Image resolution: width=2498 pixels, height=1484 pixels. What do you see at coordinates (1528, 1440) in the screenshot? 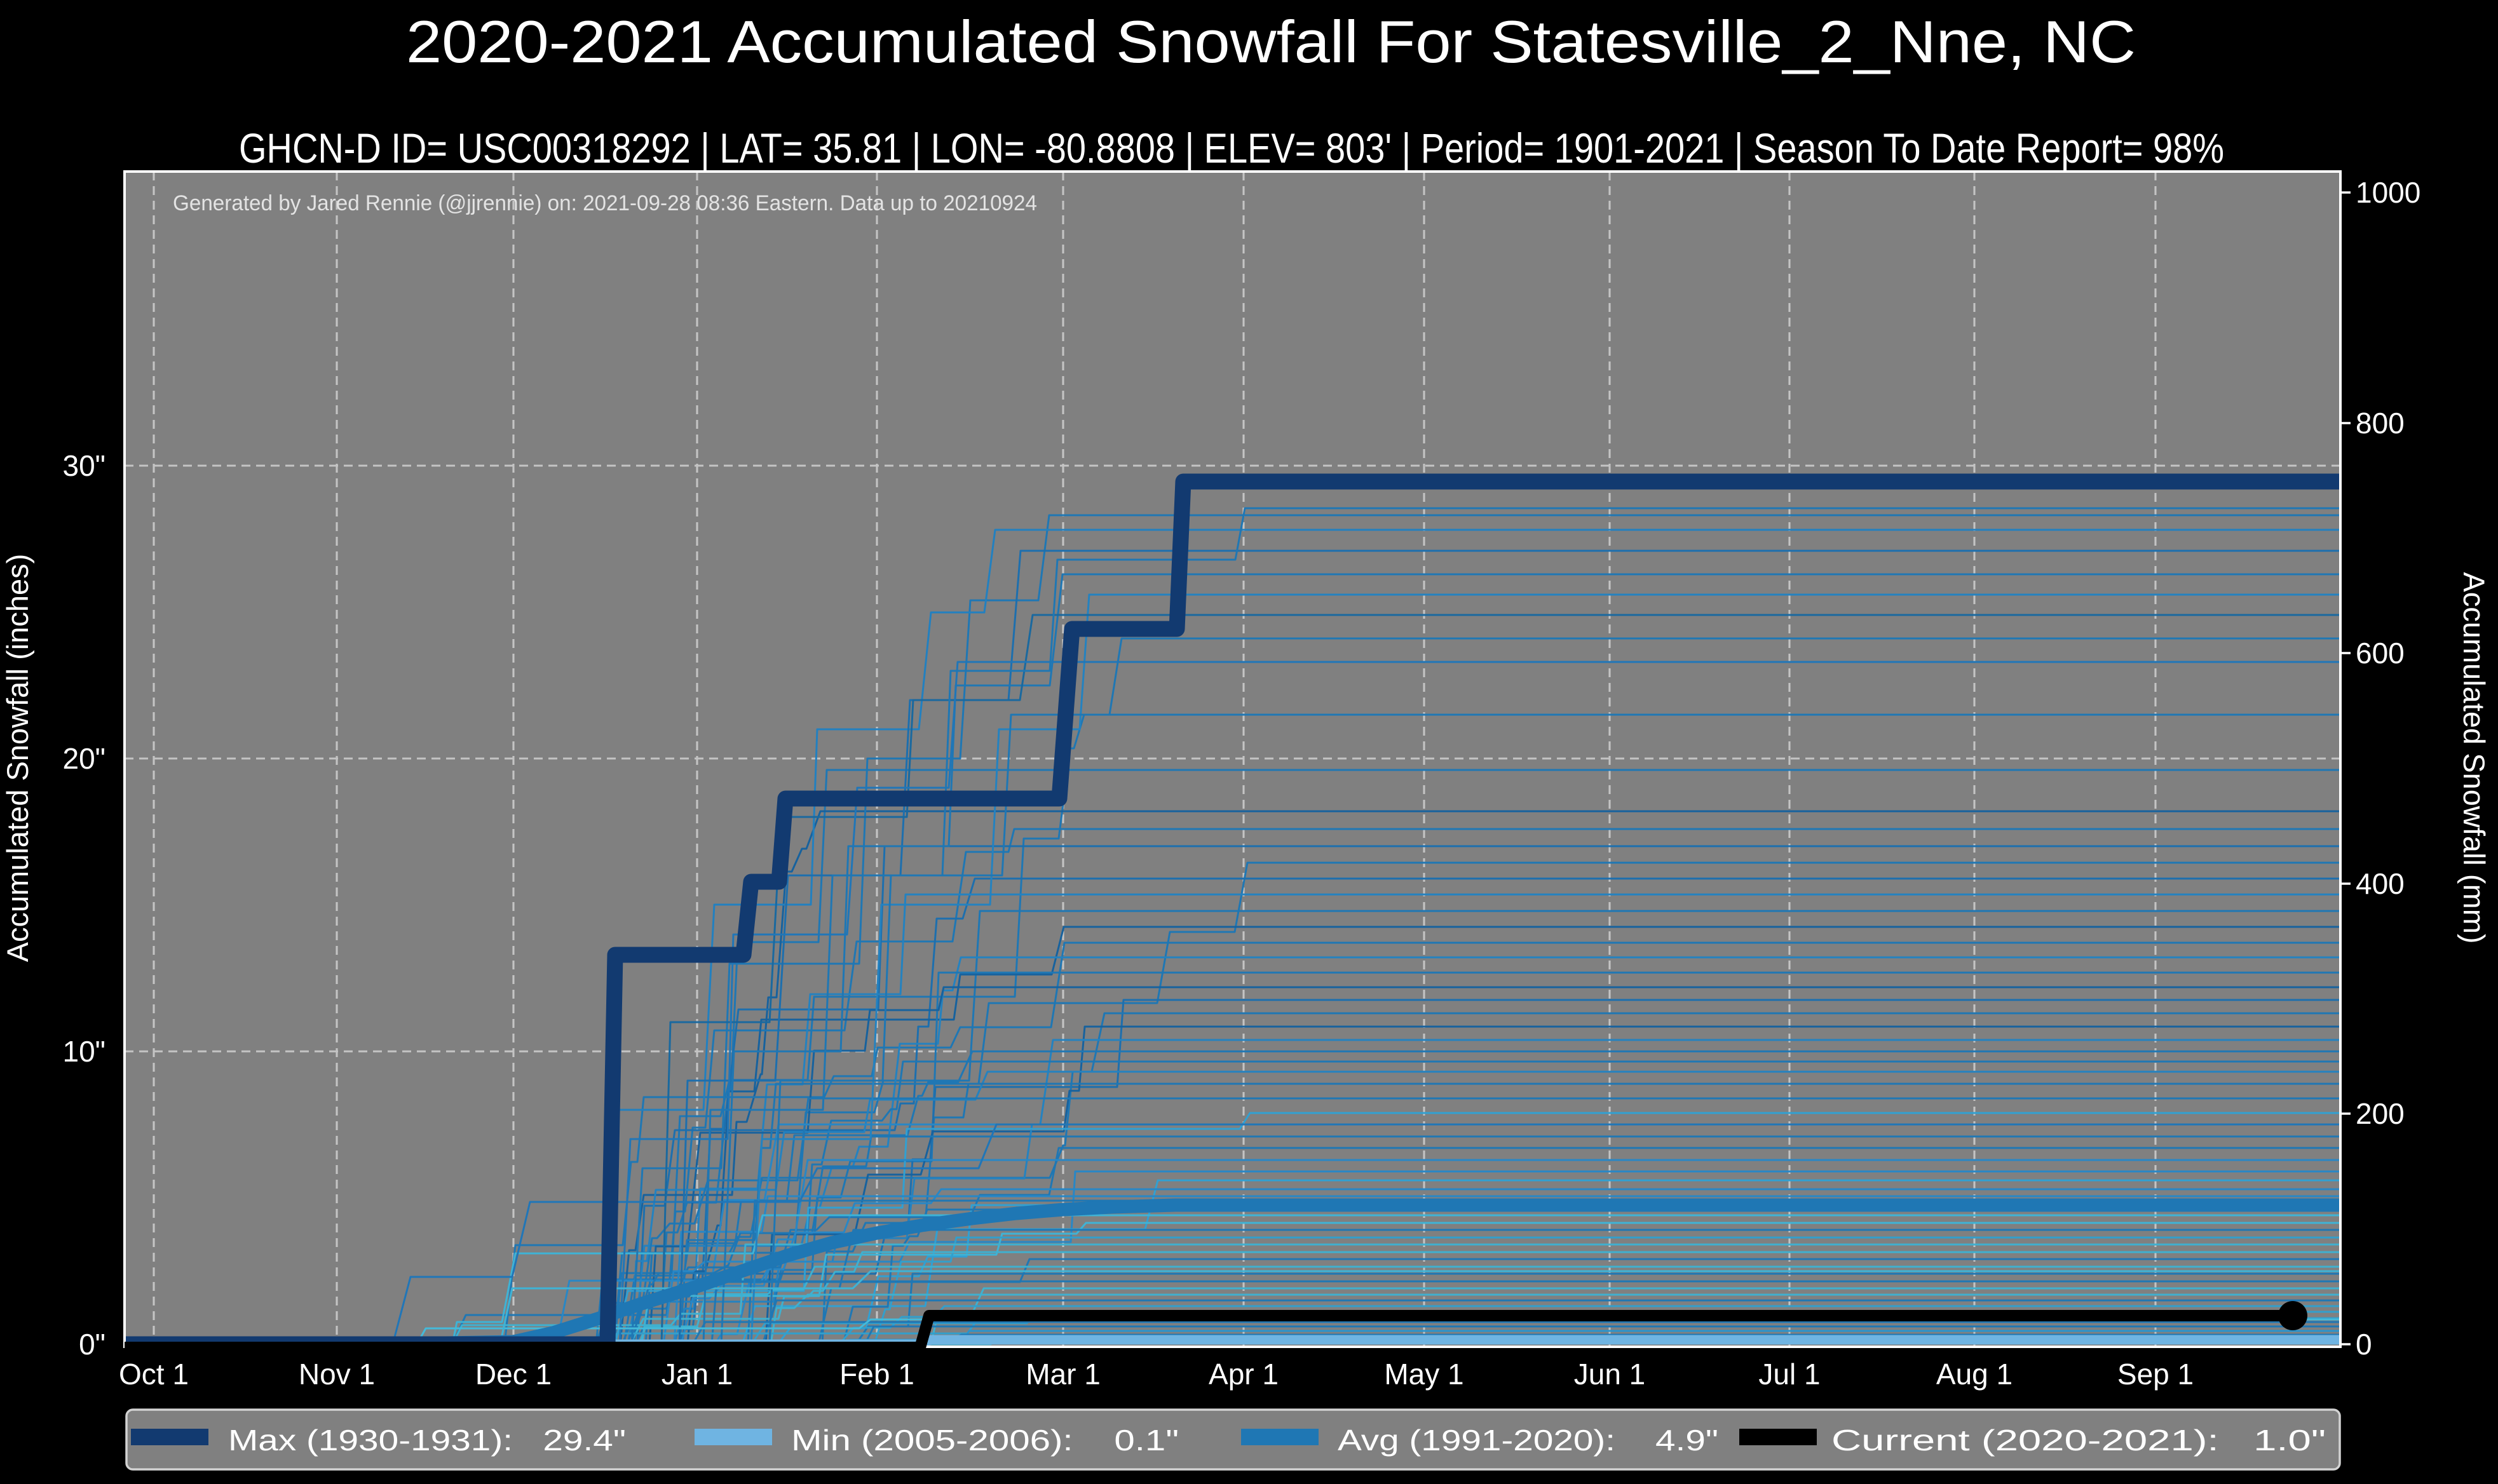
I see `svg-text: Avg (1991-2020): 4.9"` at bounding box center [1528, 1440].